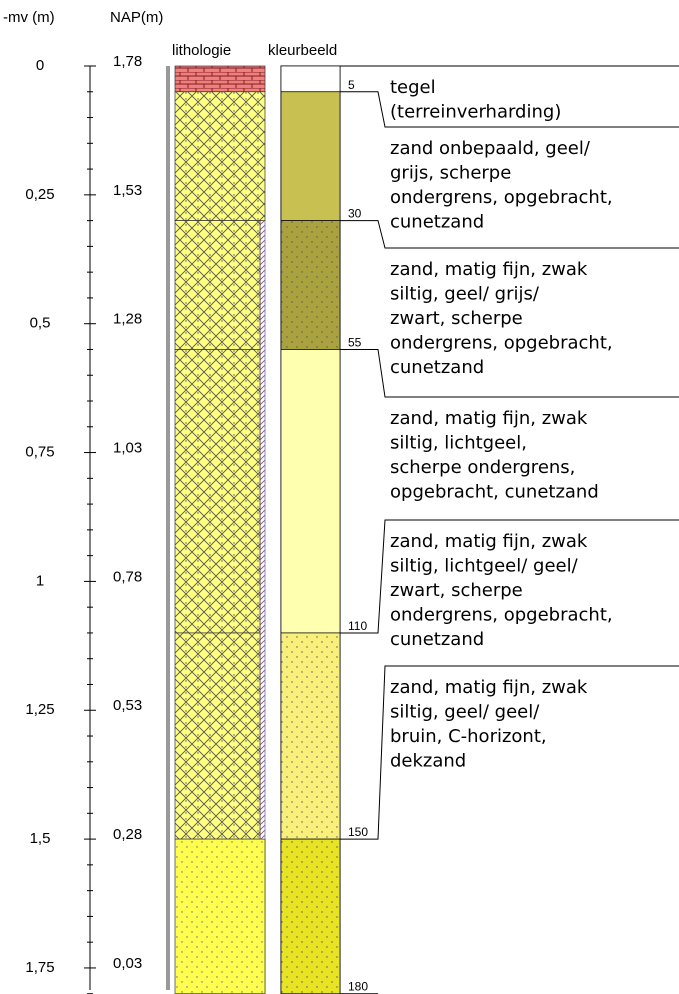 The height and width of the screenshot is (994, 679). Describe the element at coordinates (475, 112) in the screenshot. I see `layer-description: (terreinverharding)` at that location.